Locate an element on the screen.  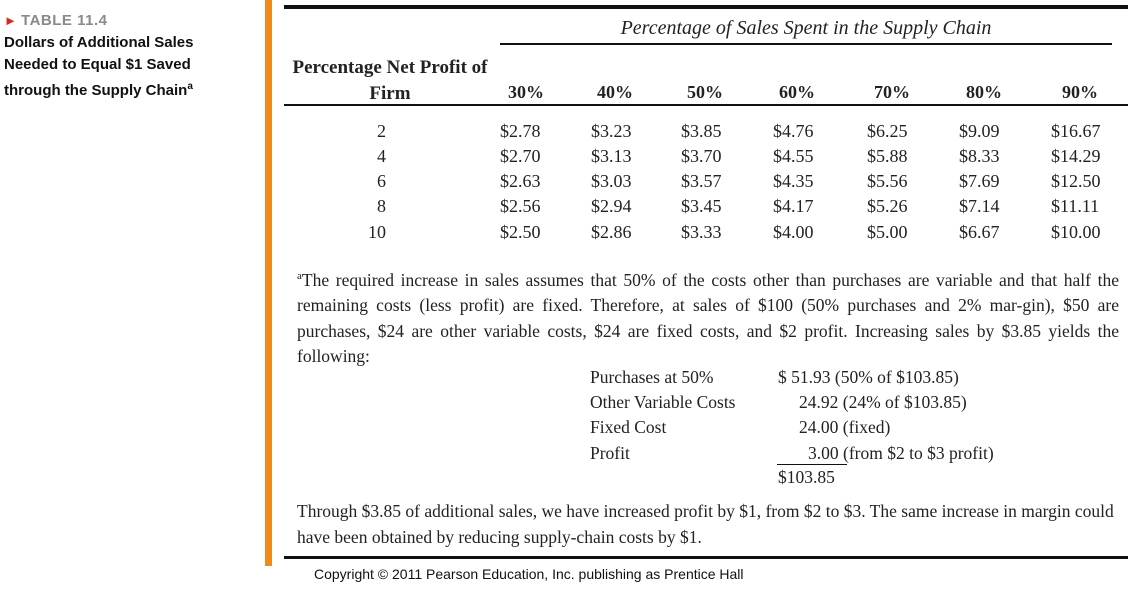
value-cell: $4.00 is located at coordinates (793, 232).